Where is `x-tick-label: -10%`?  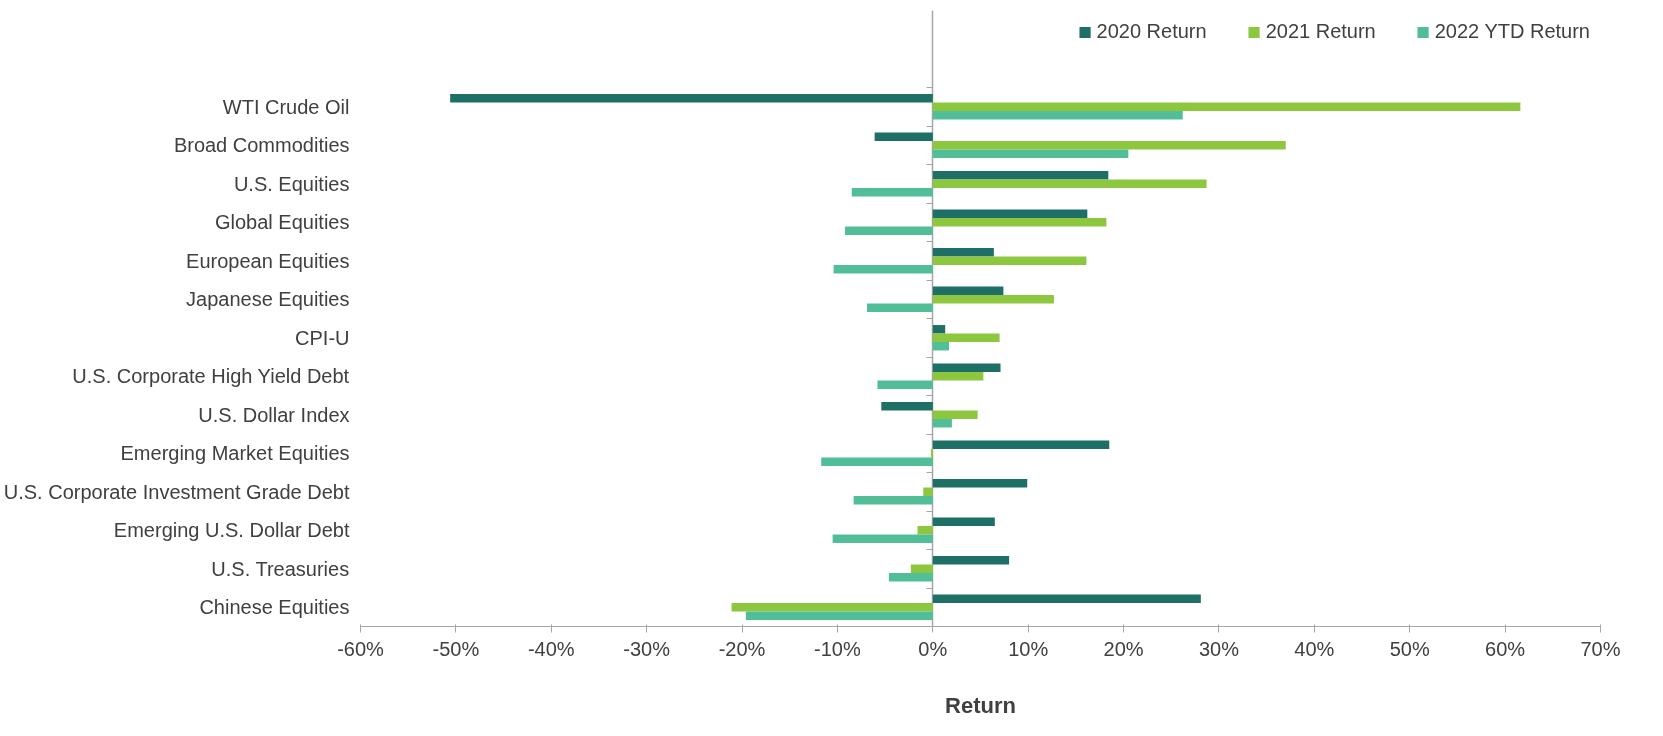 x-tick-label: -10% is located at coordinates (837, 648).